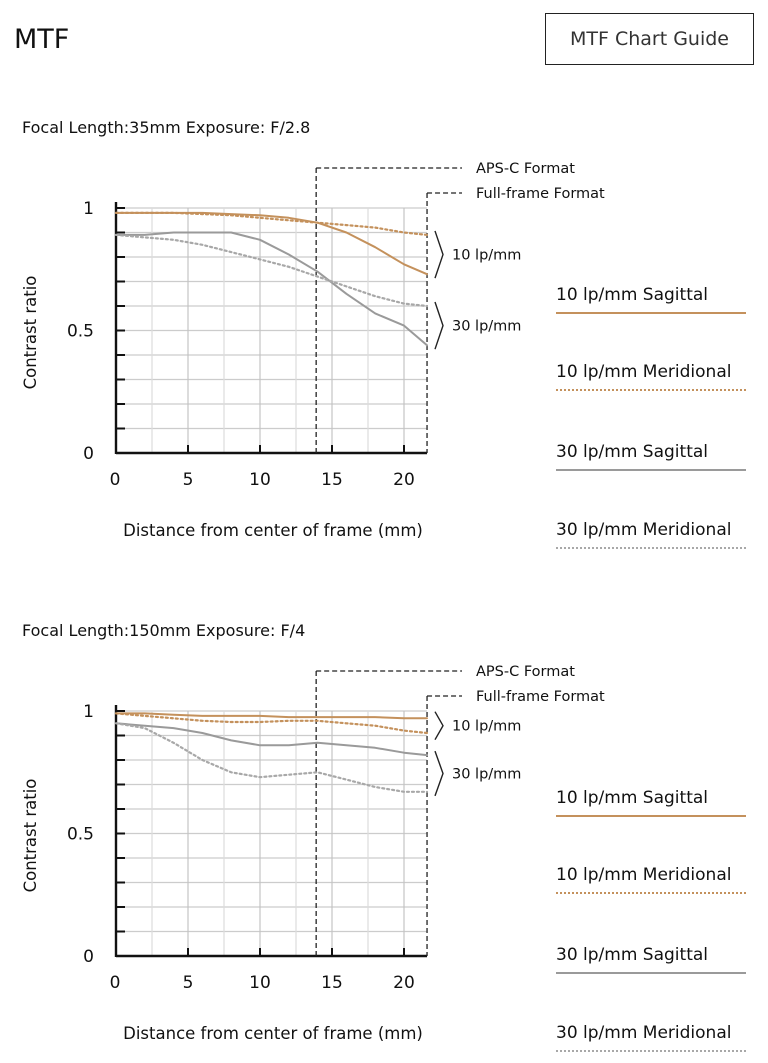 Image resolution: width=768 pixels, height=1063 pixels. I want to click on chart-heading: Focal Length:150mm Exposure: F/4, so click(163, 630).